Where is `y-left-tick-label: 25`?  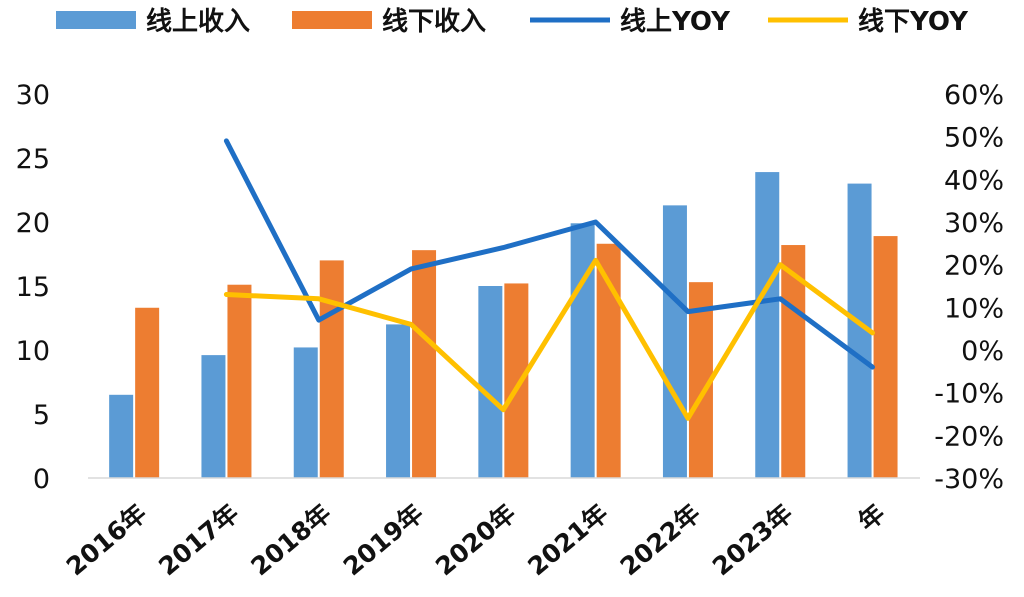 y-left-tick-label: 25 is located at coordinates (33, 159).